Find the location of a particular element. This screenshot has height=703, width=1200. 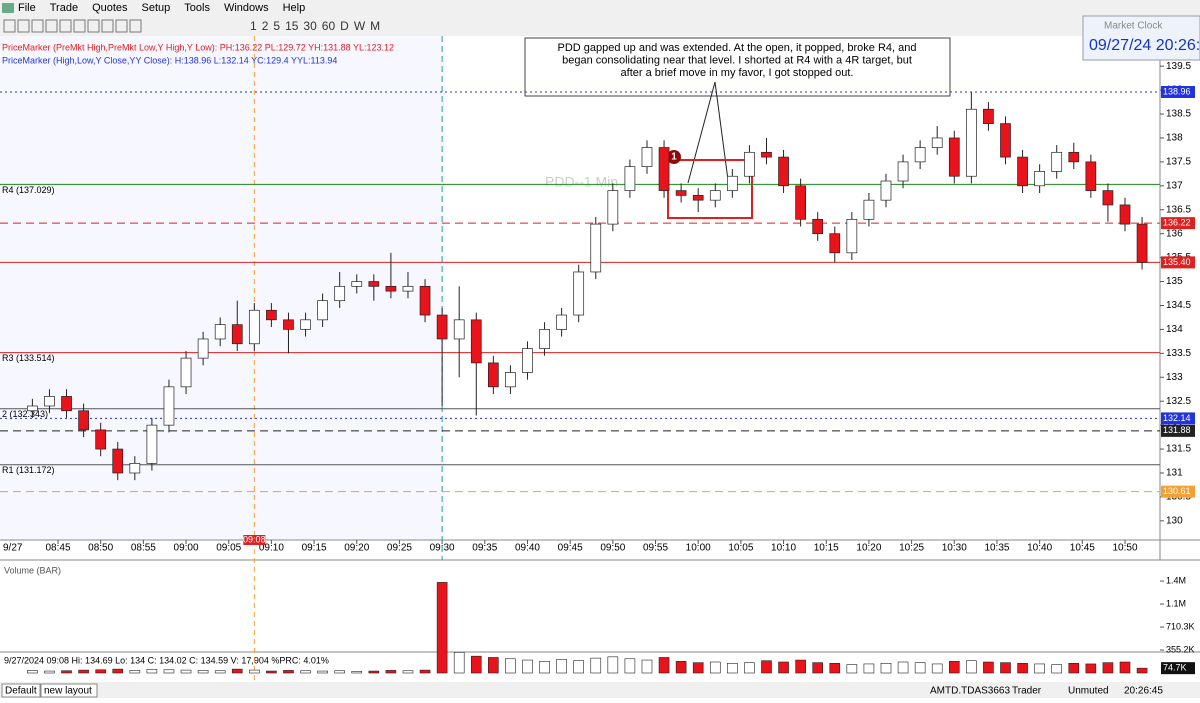

tab-label: Default is located at coordinates (21, 691).